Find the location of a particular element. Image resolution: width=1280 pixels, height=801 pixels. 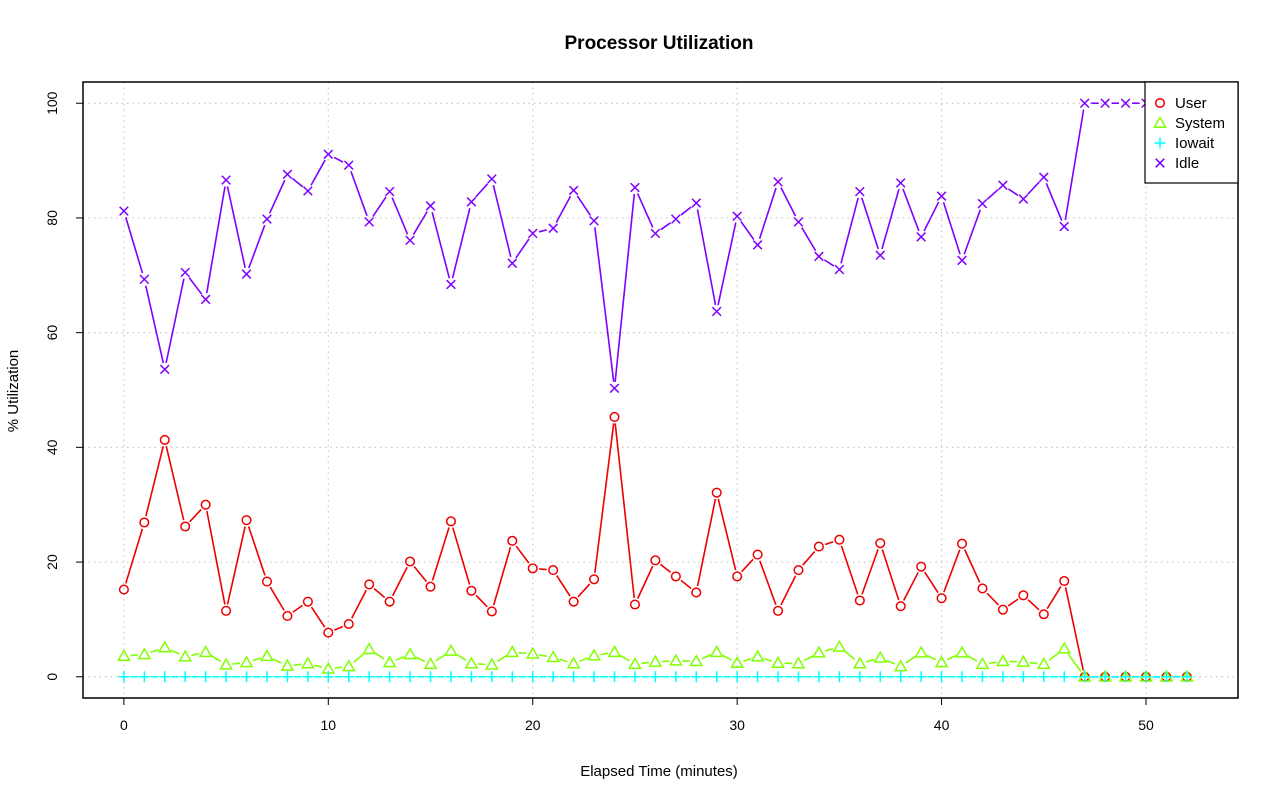

y-axis-label: % Utilization is located at coordinates (13, 391).